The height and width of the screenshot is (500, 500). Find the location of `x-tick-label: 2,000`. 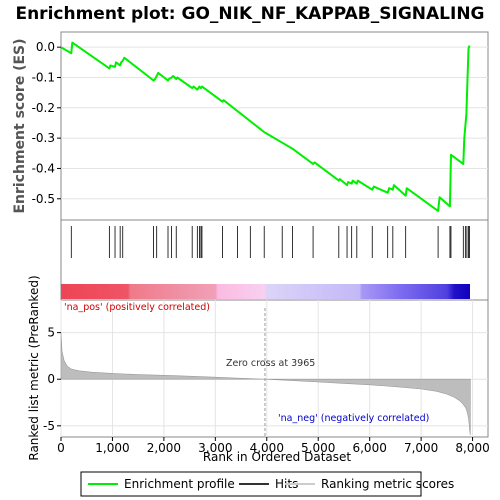

x-tick-label: 2,000 is located at coordinates (164, 448).